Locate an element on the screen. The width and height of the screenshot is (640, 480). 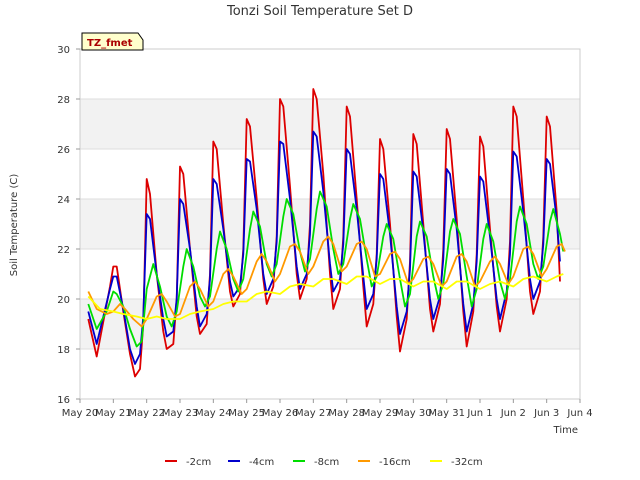
x-tick-label: Jun 1 is located at coordinates (479, 413).